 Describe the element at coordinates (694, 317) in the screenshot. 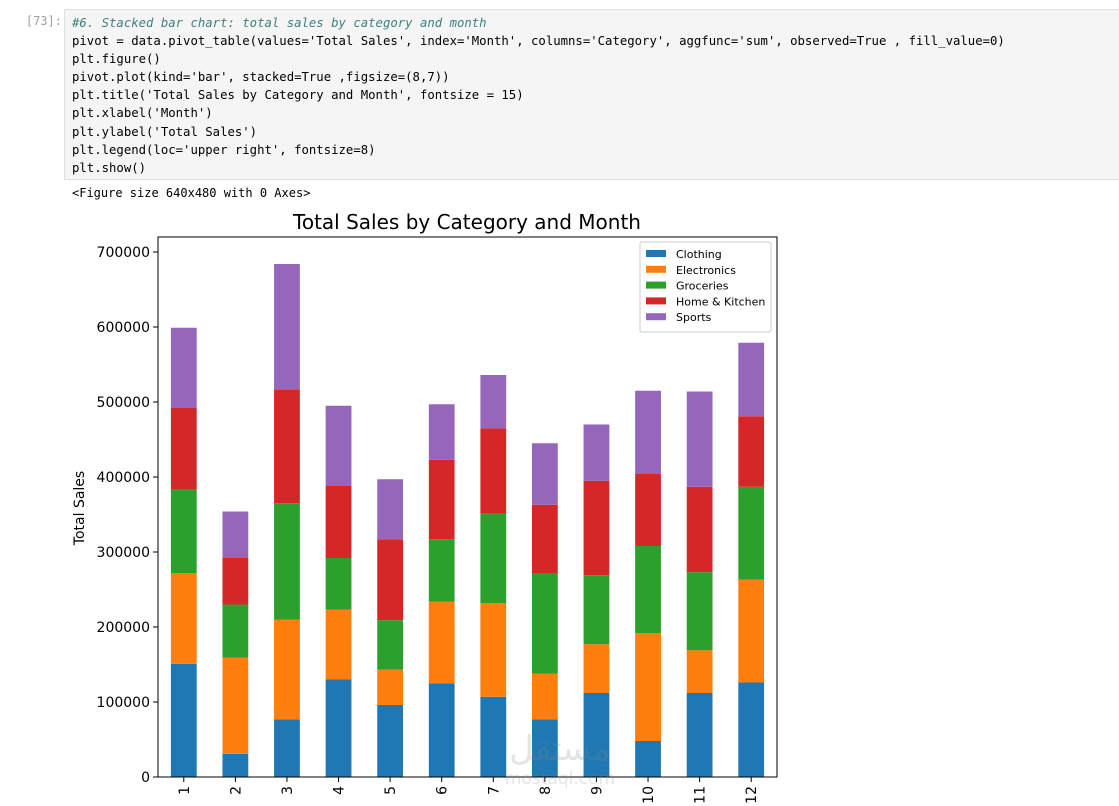

I see `legend-entry-label: Sports` at that location.